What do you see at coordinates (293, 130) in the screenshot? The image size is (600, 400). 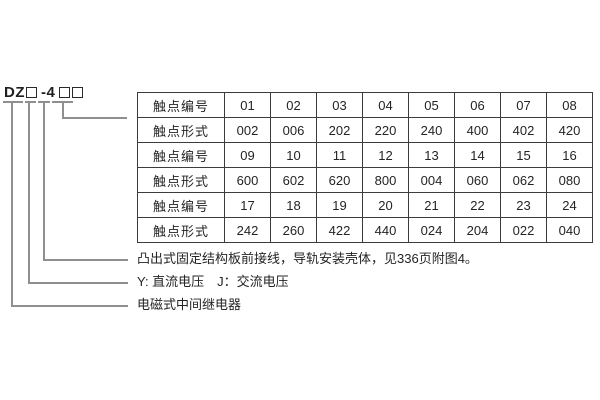 I see `value-cell: 006` at bounding box center [293, 130].